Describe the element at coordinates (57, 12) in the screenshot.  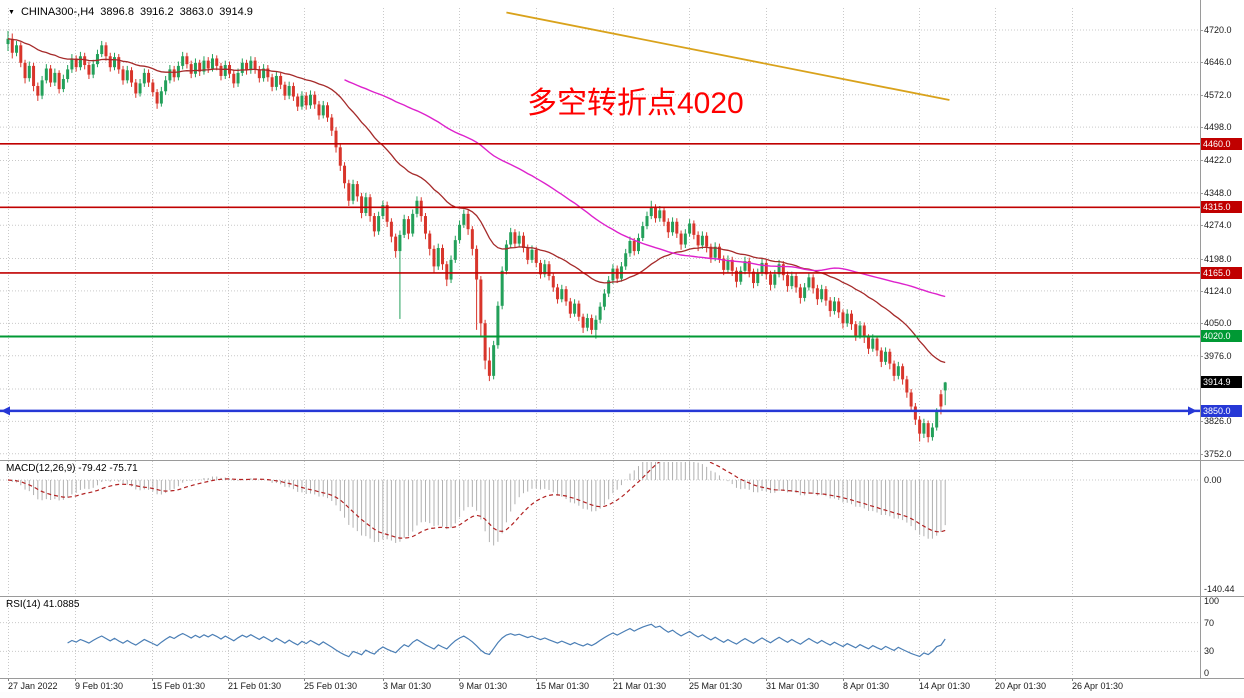
I see `symbol-title: CHINA300-,H4` at that location.